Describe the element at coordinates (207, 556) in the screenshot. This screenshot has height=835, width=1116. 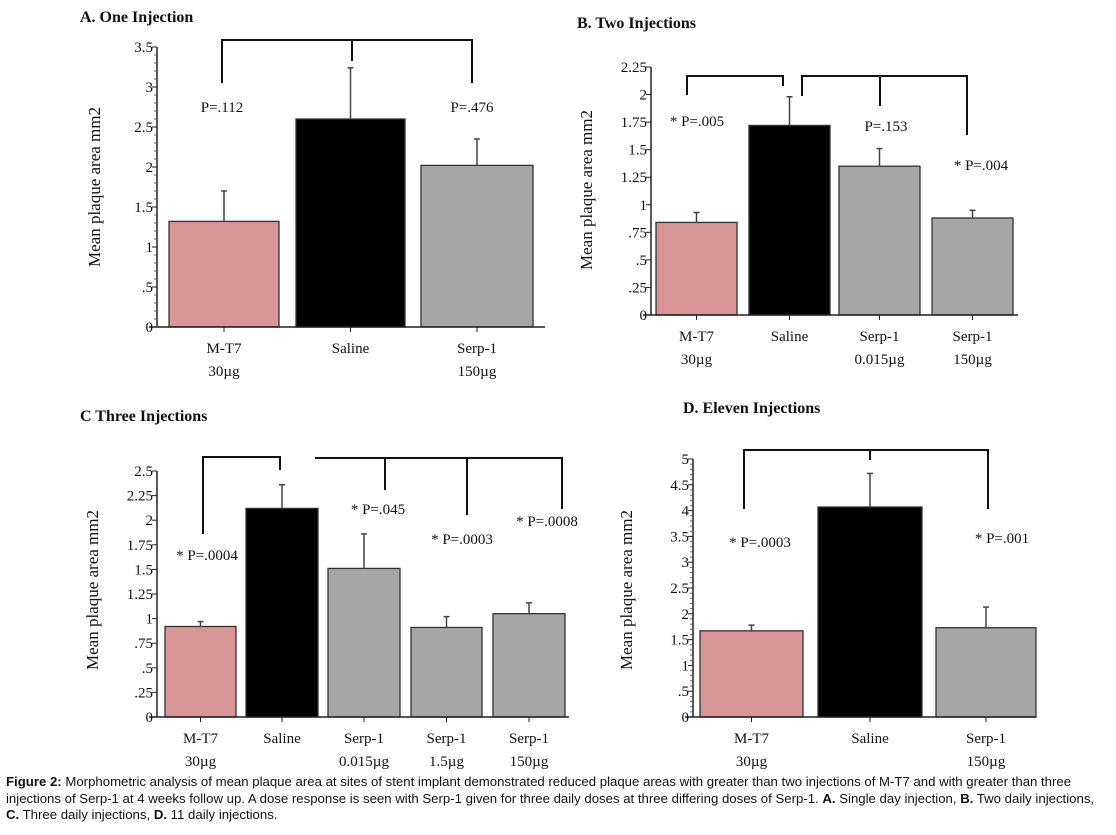
I see `p-value-label: * P=.0004` at that location.